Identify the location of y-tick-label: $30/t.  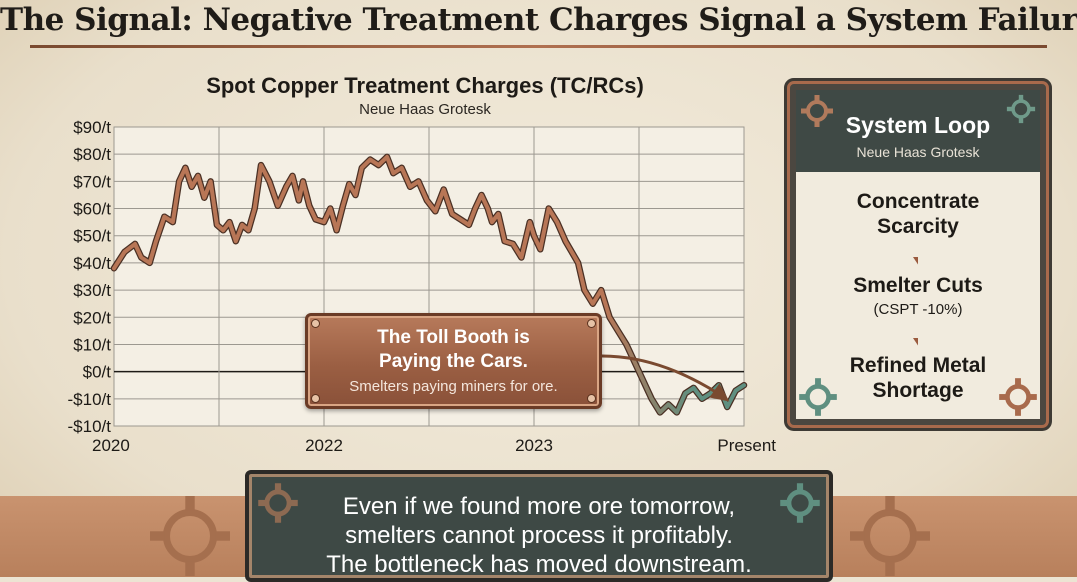
(92, 290).